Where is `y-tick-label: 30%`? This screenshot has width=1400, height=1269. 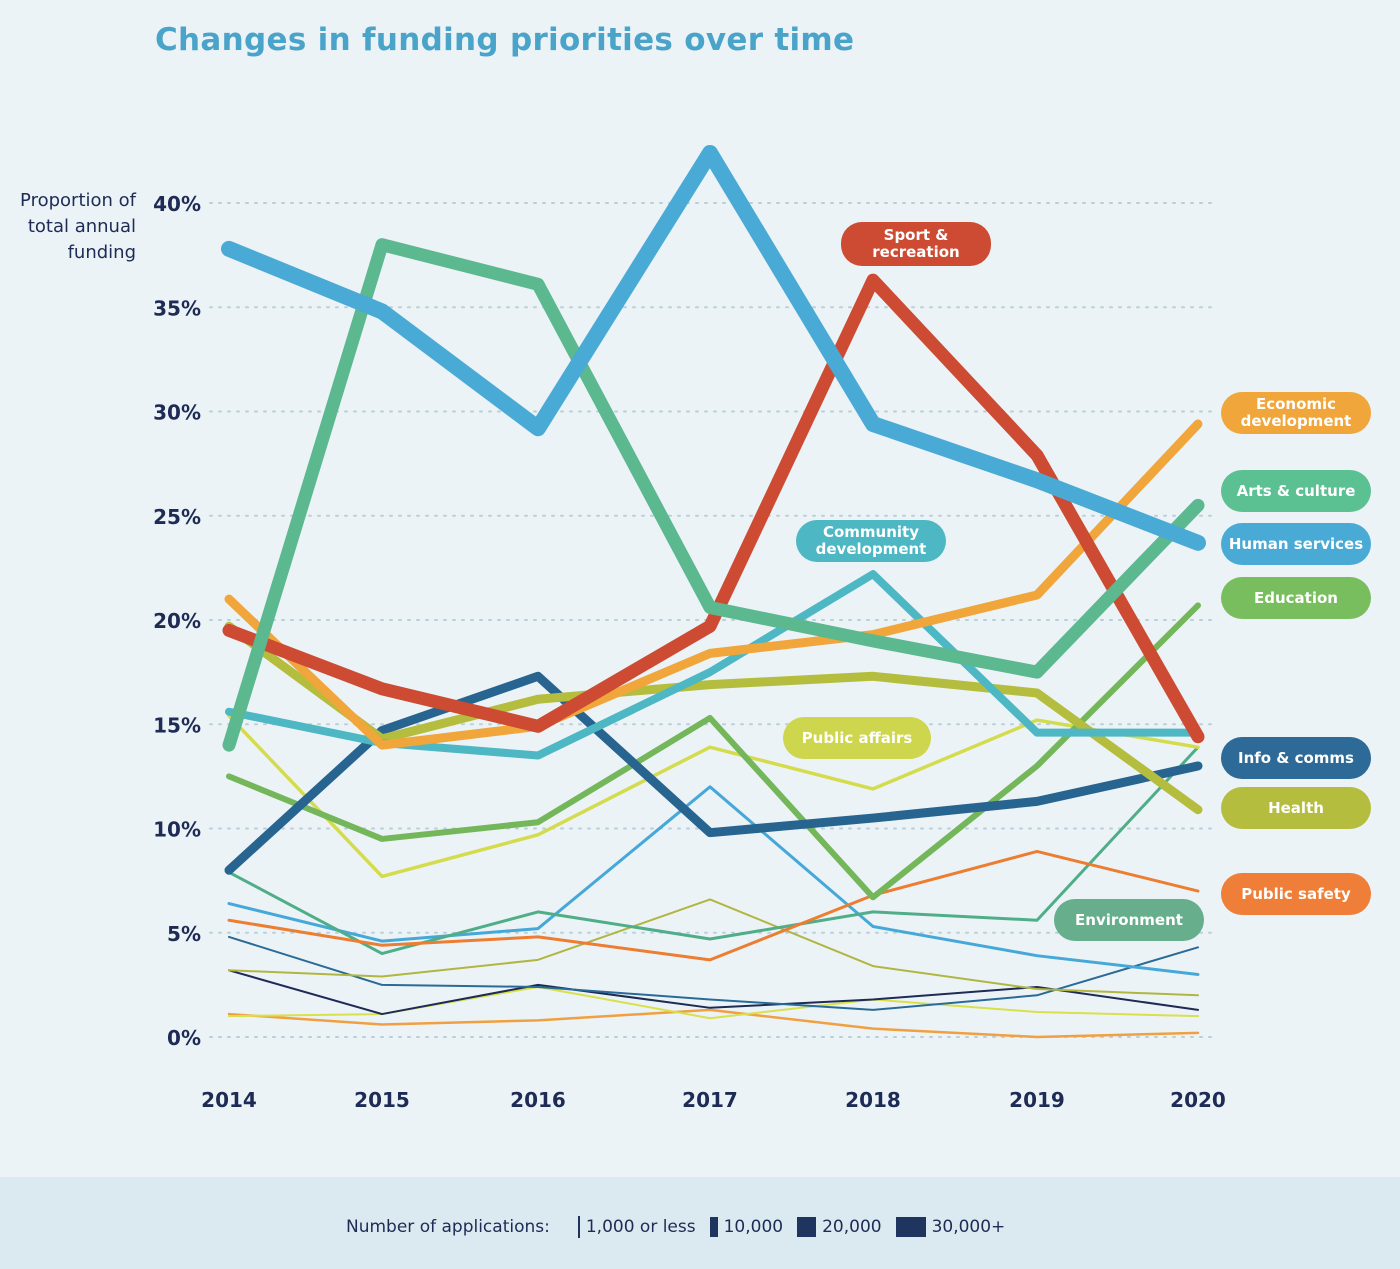 y-tick-label: 30% is located at coordinates (177, 413).